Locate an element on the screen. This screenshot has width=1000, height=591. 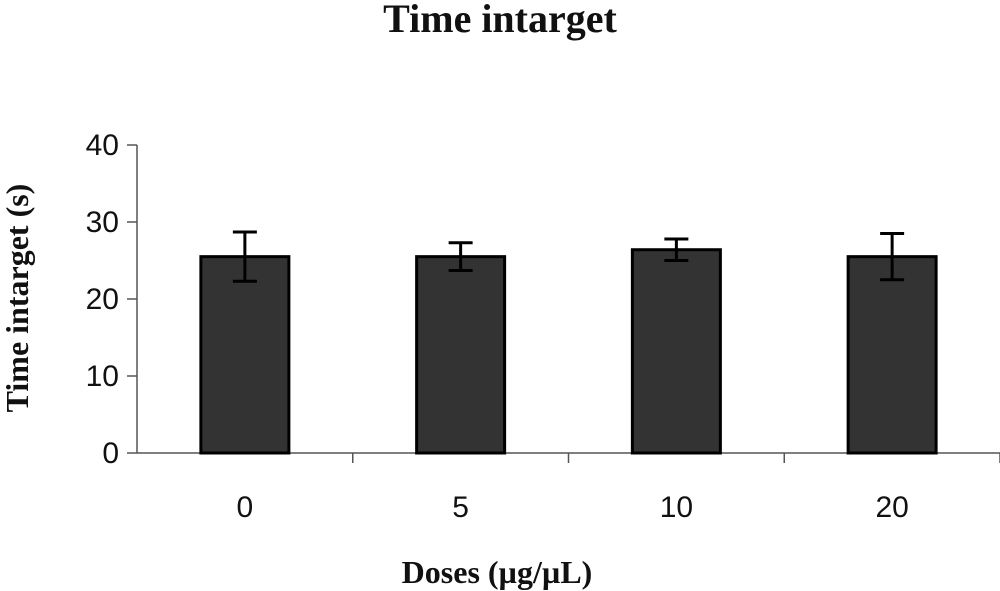
x-tick-label: 20 is located at coordinates (891, 507).